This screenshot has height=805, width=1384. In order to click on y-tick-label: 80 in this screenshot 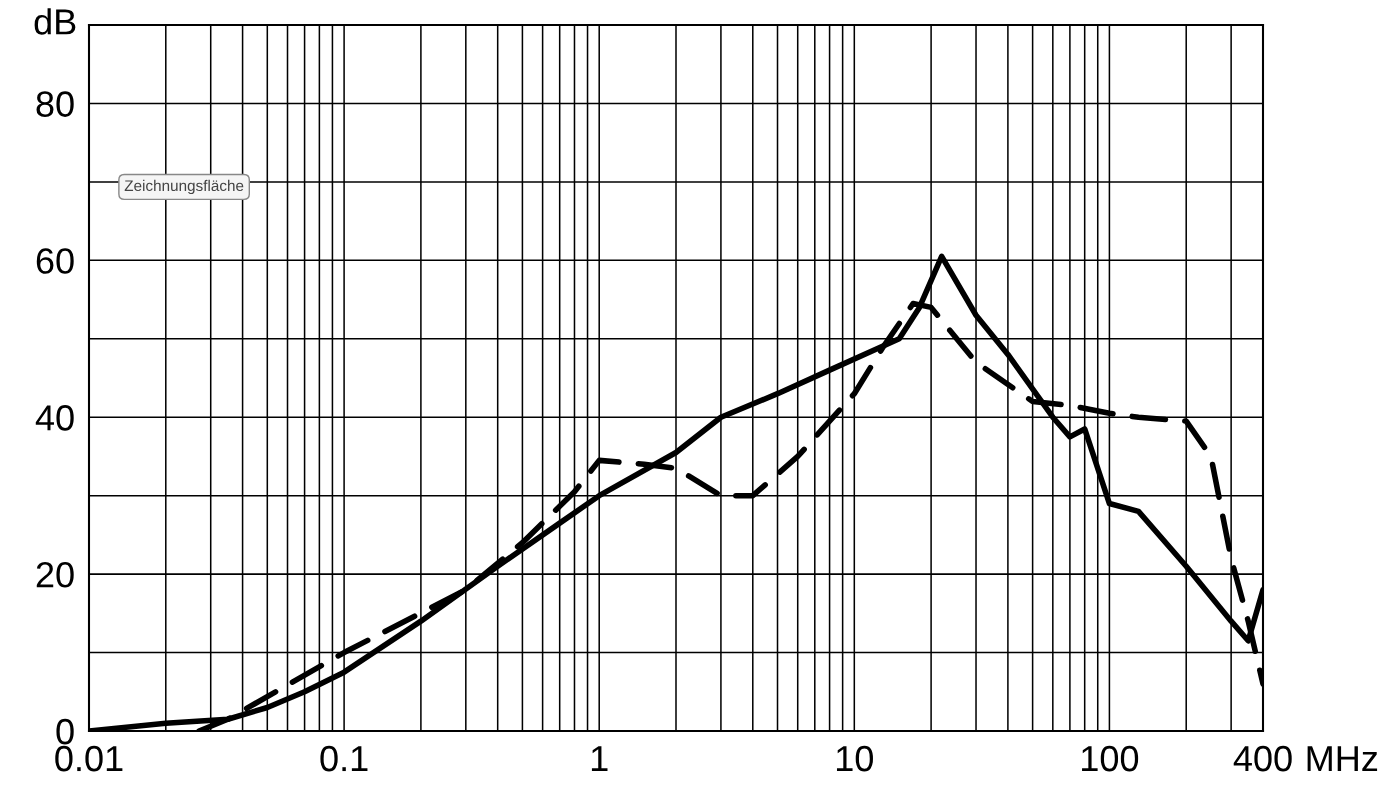, I will do `click(55, 104)`.